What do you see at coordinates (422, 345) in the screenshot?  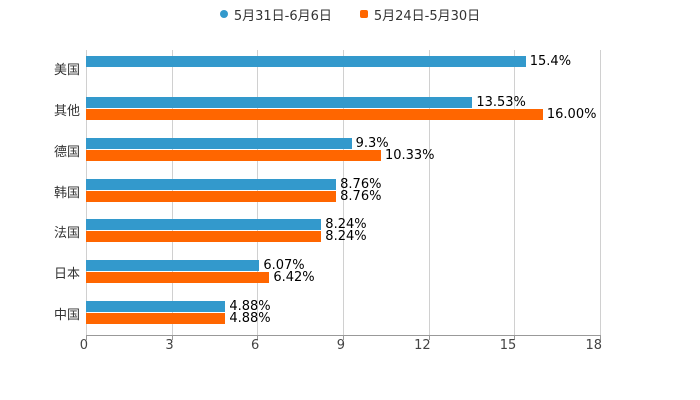 I see `x-axis-tick-label: 12` at bounding box center [422, 345].